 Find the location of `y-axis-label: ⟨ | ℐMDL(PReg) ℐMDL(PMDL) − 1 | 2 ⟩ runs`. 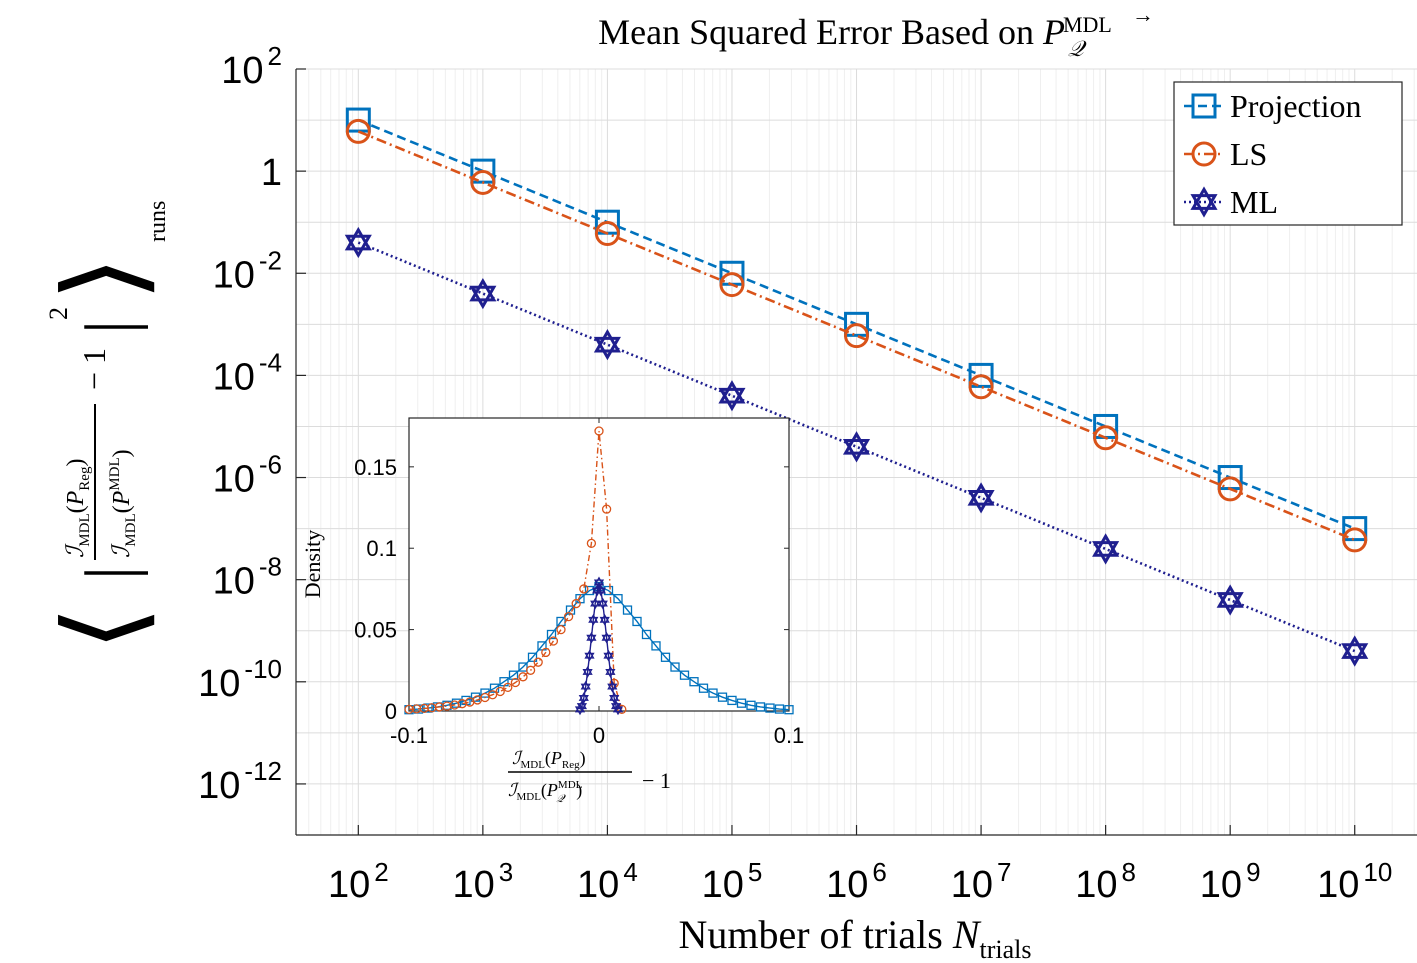

y-axis-label: ⟨ | ℐMDL(PReg) ℐMDL(PMDL) − 1 | 2 ⟩ runs is located at coordinates (107, 426).